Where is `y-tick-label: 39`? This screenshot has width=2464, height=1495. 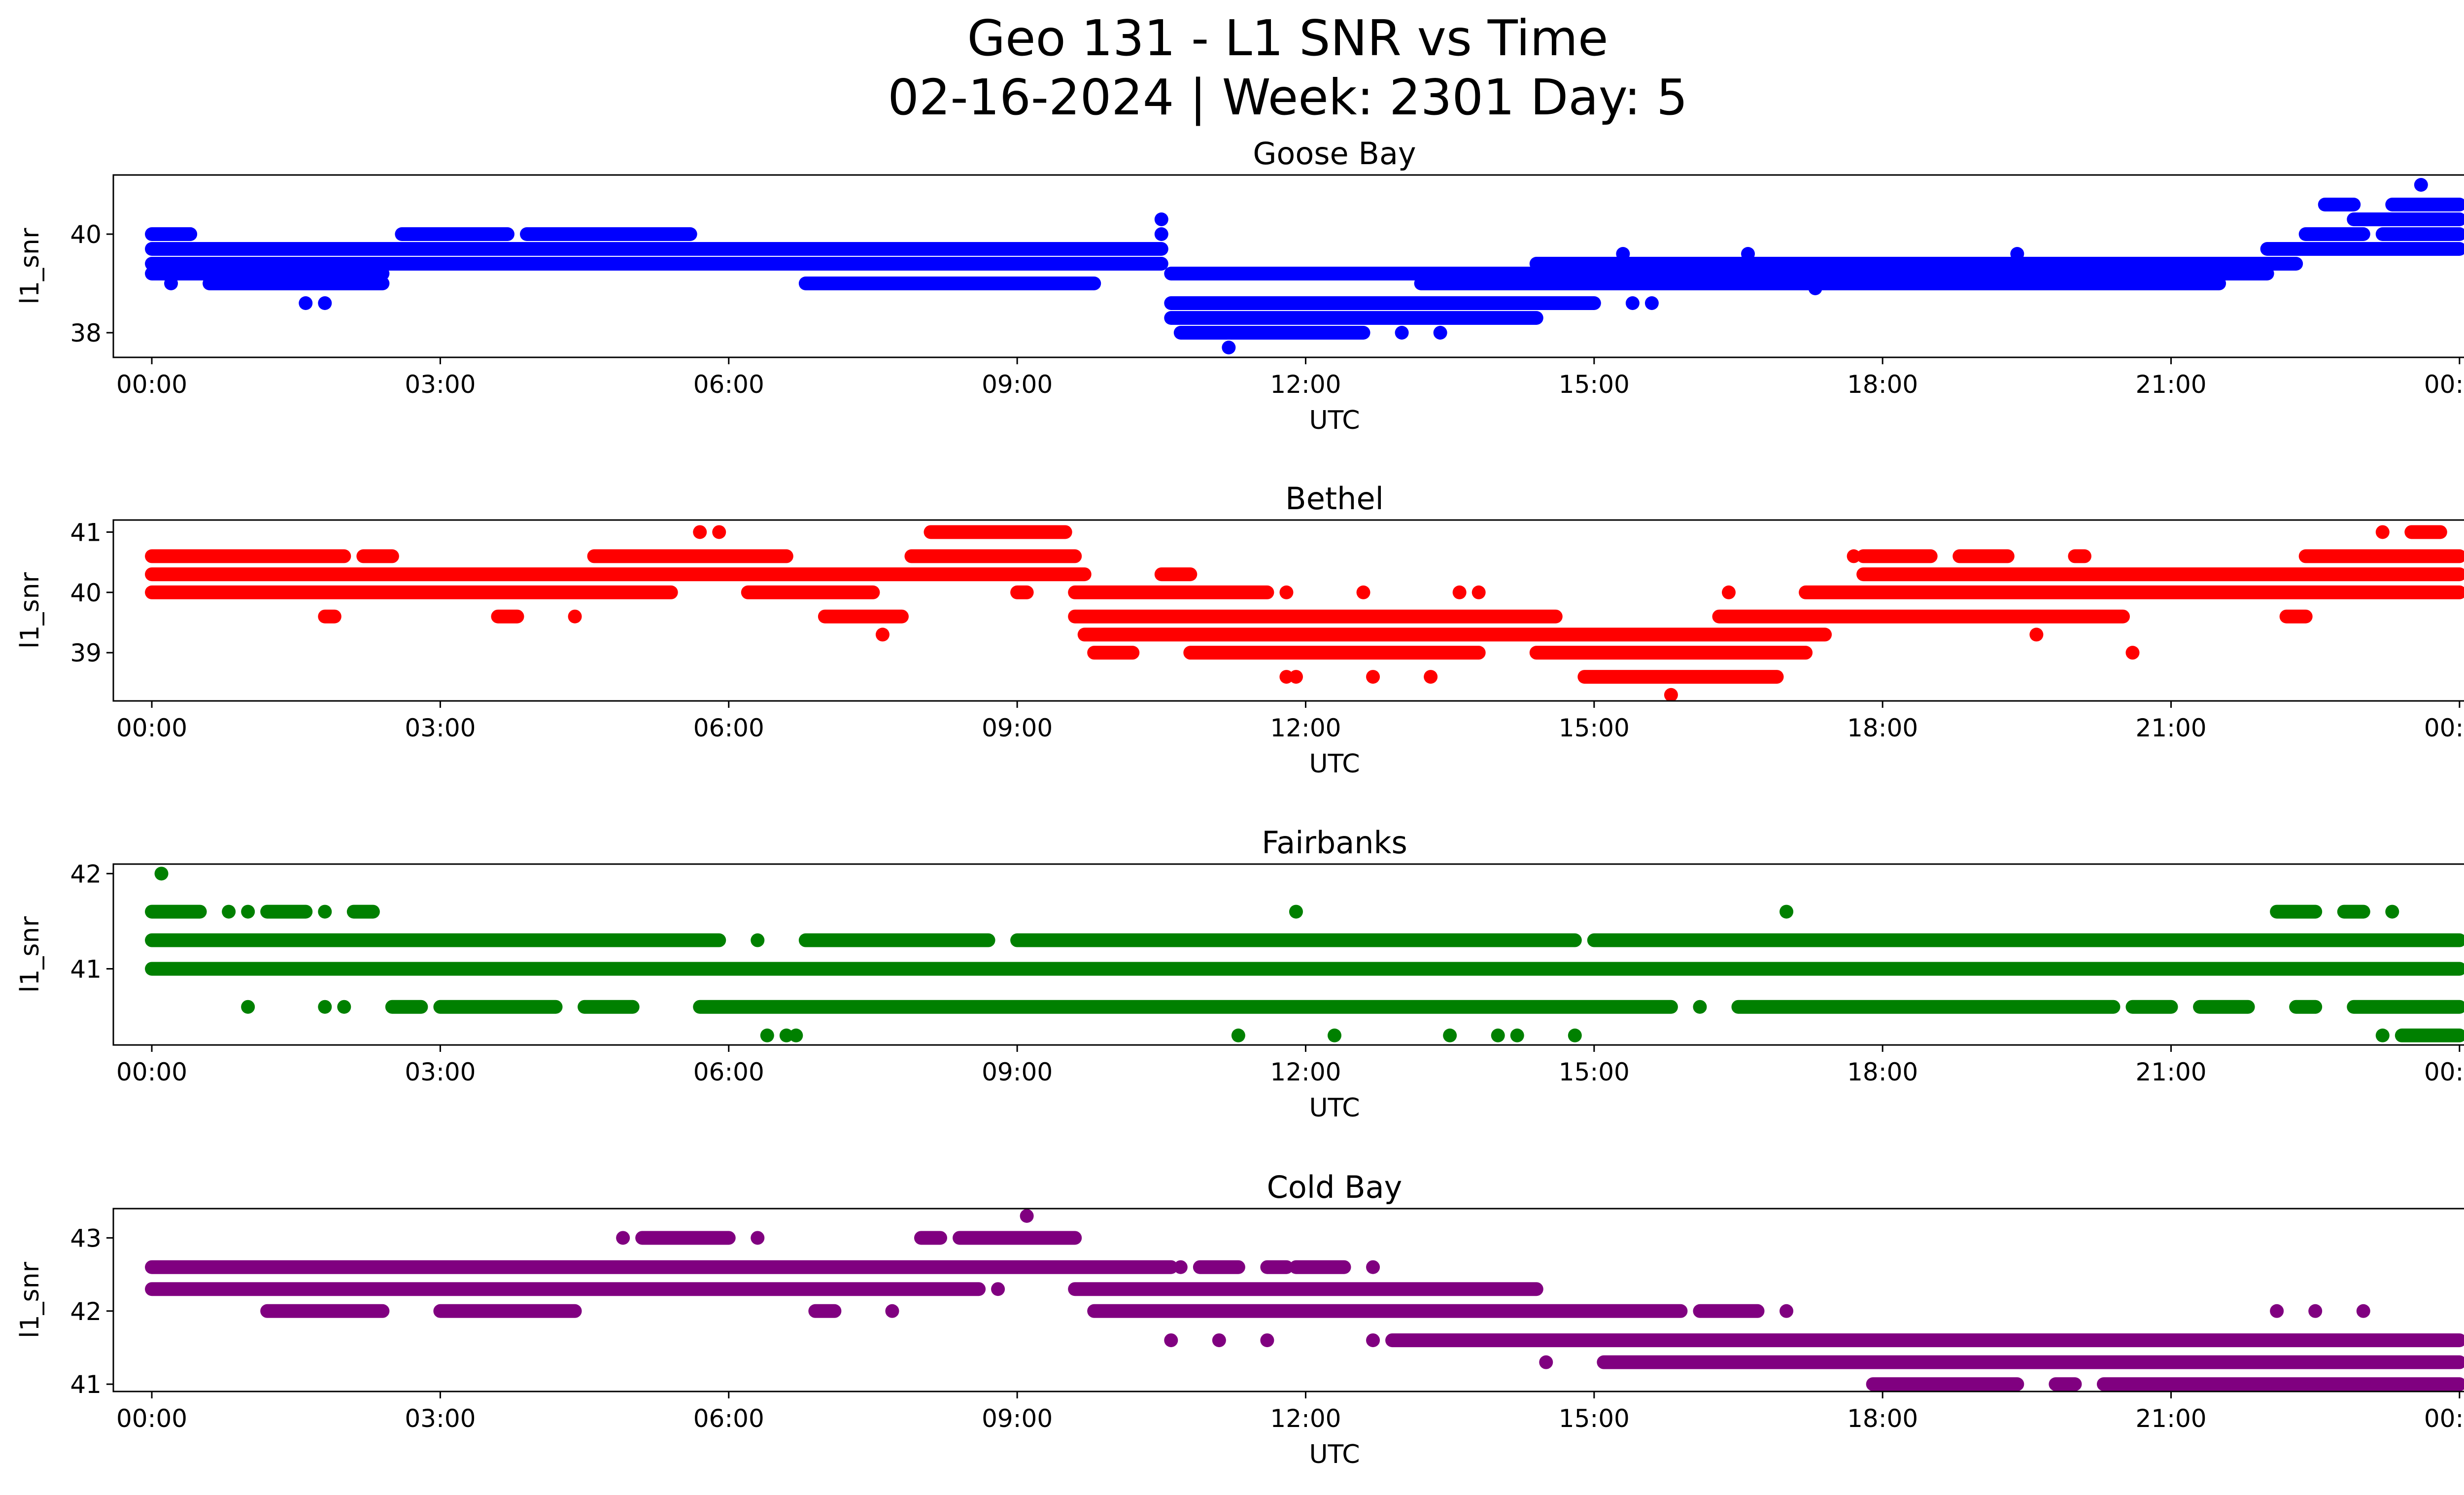 y-tick-label: 39 is located at coordinates (86, 653).